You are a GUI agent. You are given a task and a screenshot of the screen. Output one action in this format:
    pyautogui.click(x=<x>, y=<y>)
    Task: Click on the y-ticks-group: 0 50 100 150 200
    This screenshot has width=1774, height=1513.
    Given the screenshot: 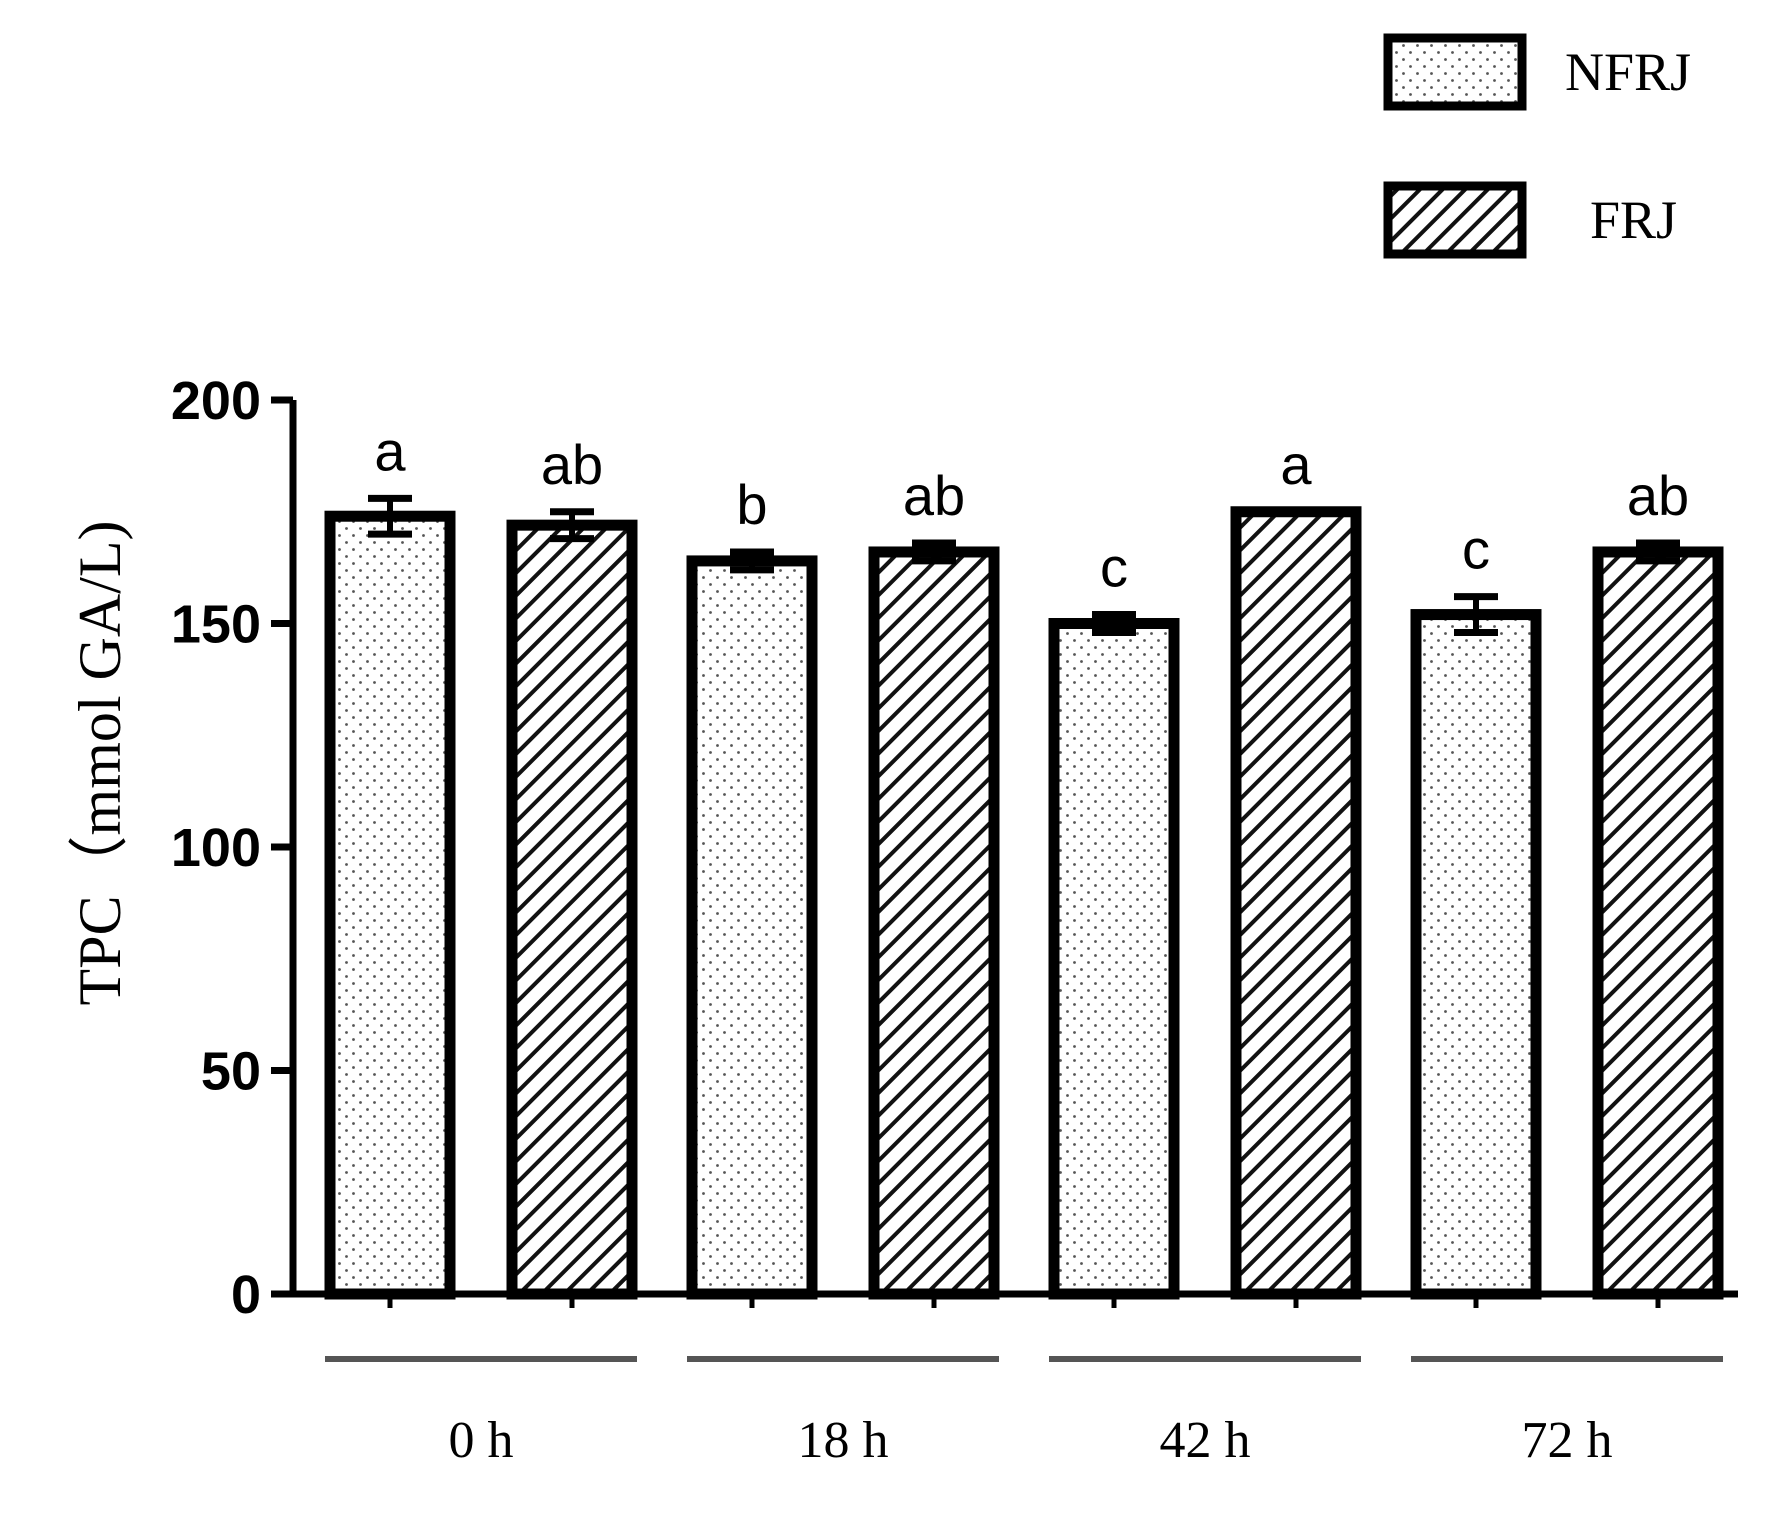 What is the action you would take?
    pyautogui.click(x=232, y=848)
    